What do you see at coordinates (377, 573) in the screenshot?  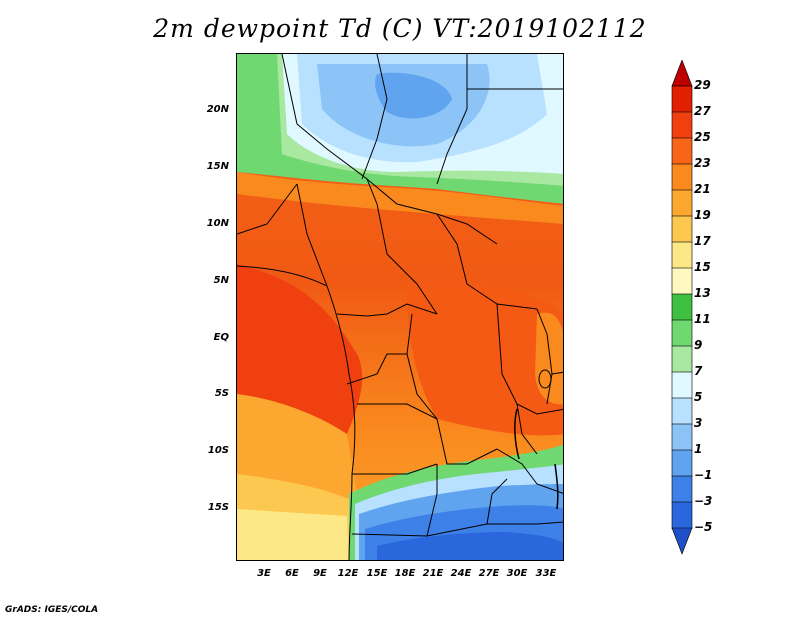 I see `lon-label: 15E` at bounding box center [377, 573].